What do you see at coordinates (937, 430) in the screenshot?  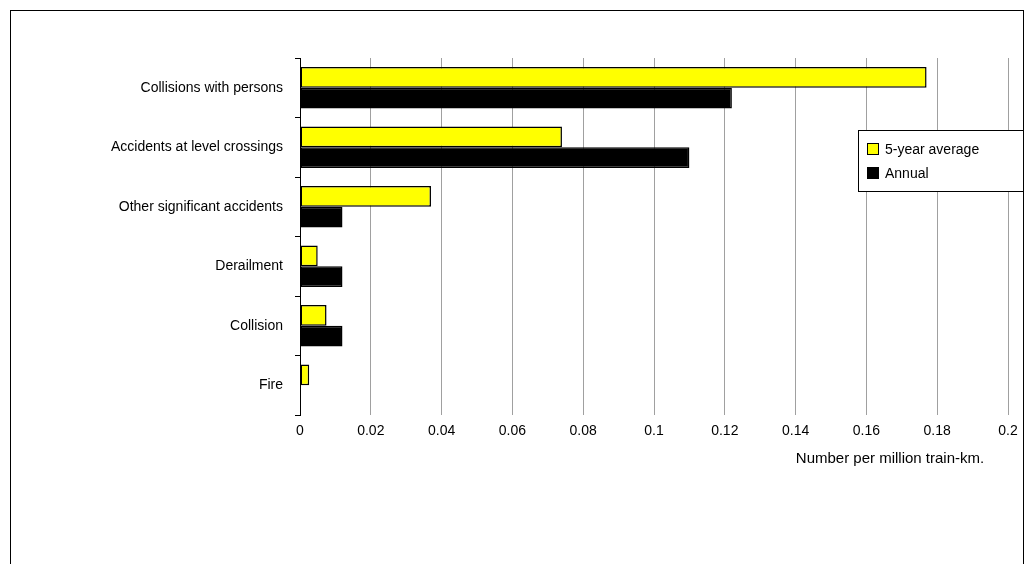 I see `x-tick-label: 0.18` at bounding box center [937, 430].